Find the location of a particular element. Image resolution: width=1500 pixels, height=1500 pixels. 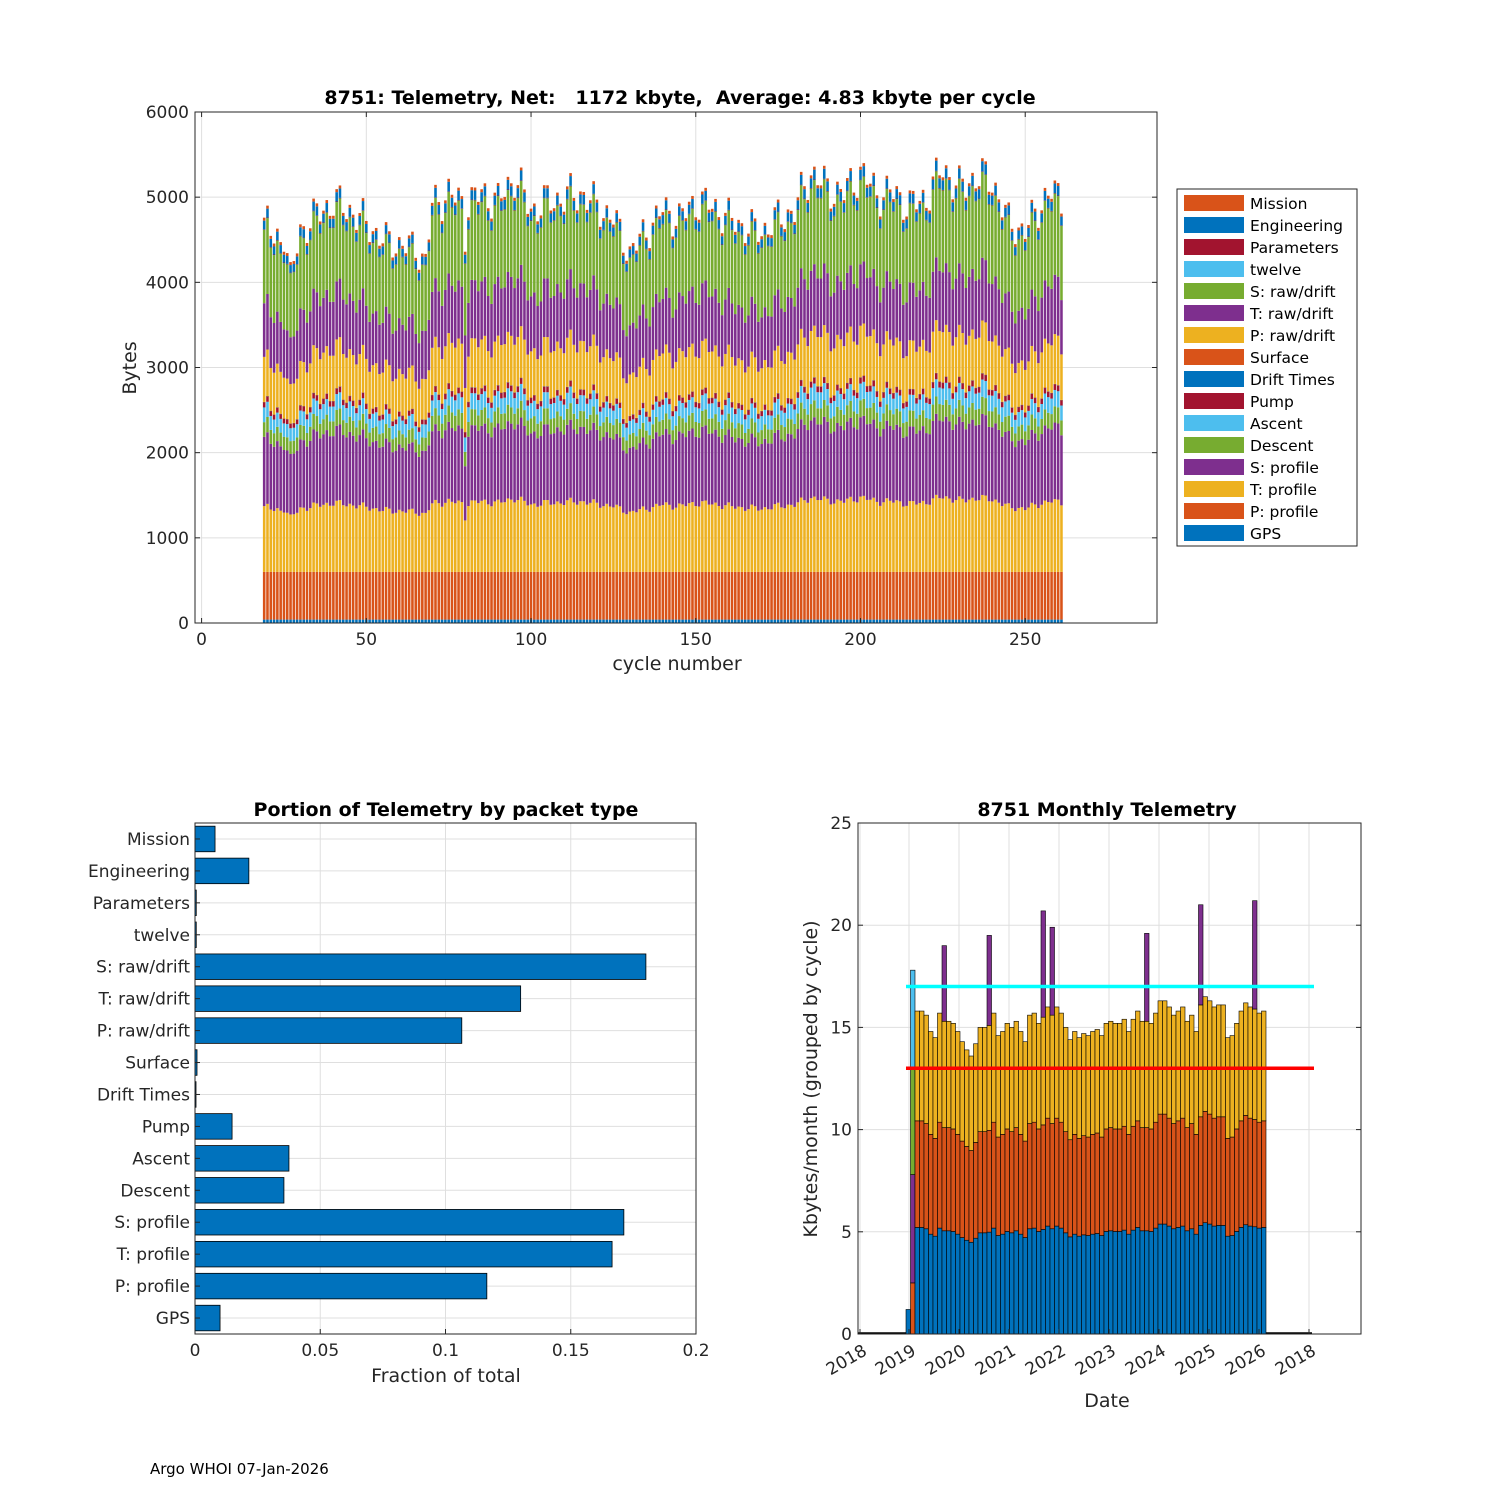

legend-label: T: profile is located at coordinates (1283, 490).